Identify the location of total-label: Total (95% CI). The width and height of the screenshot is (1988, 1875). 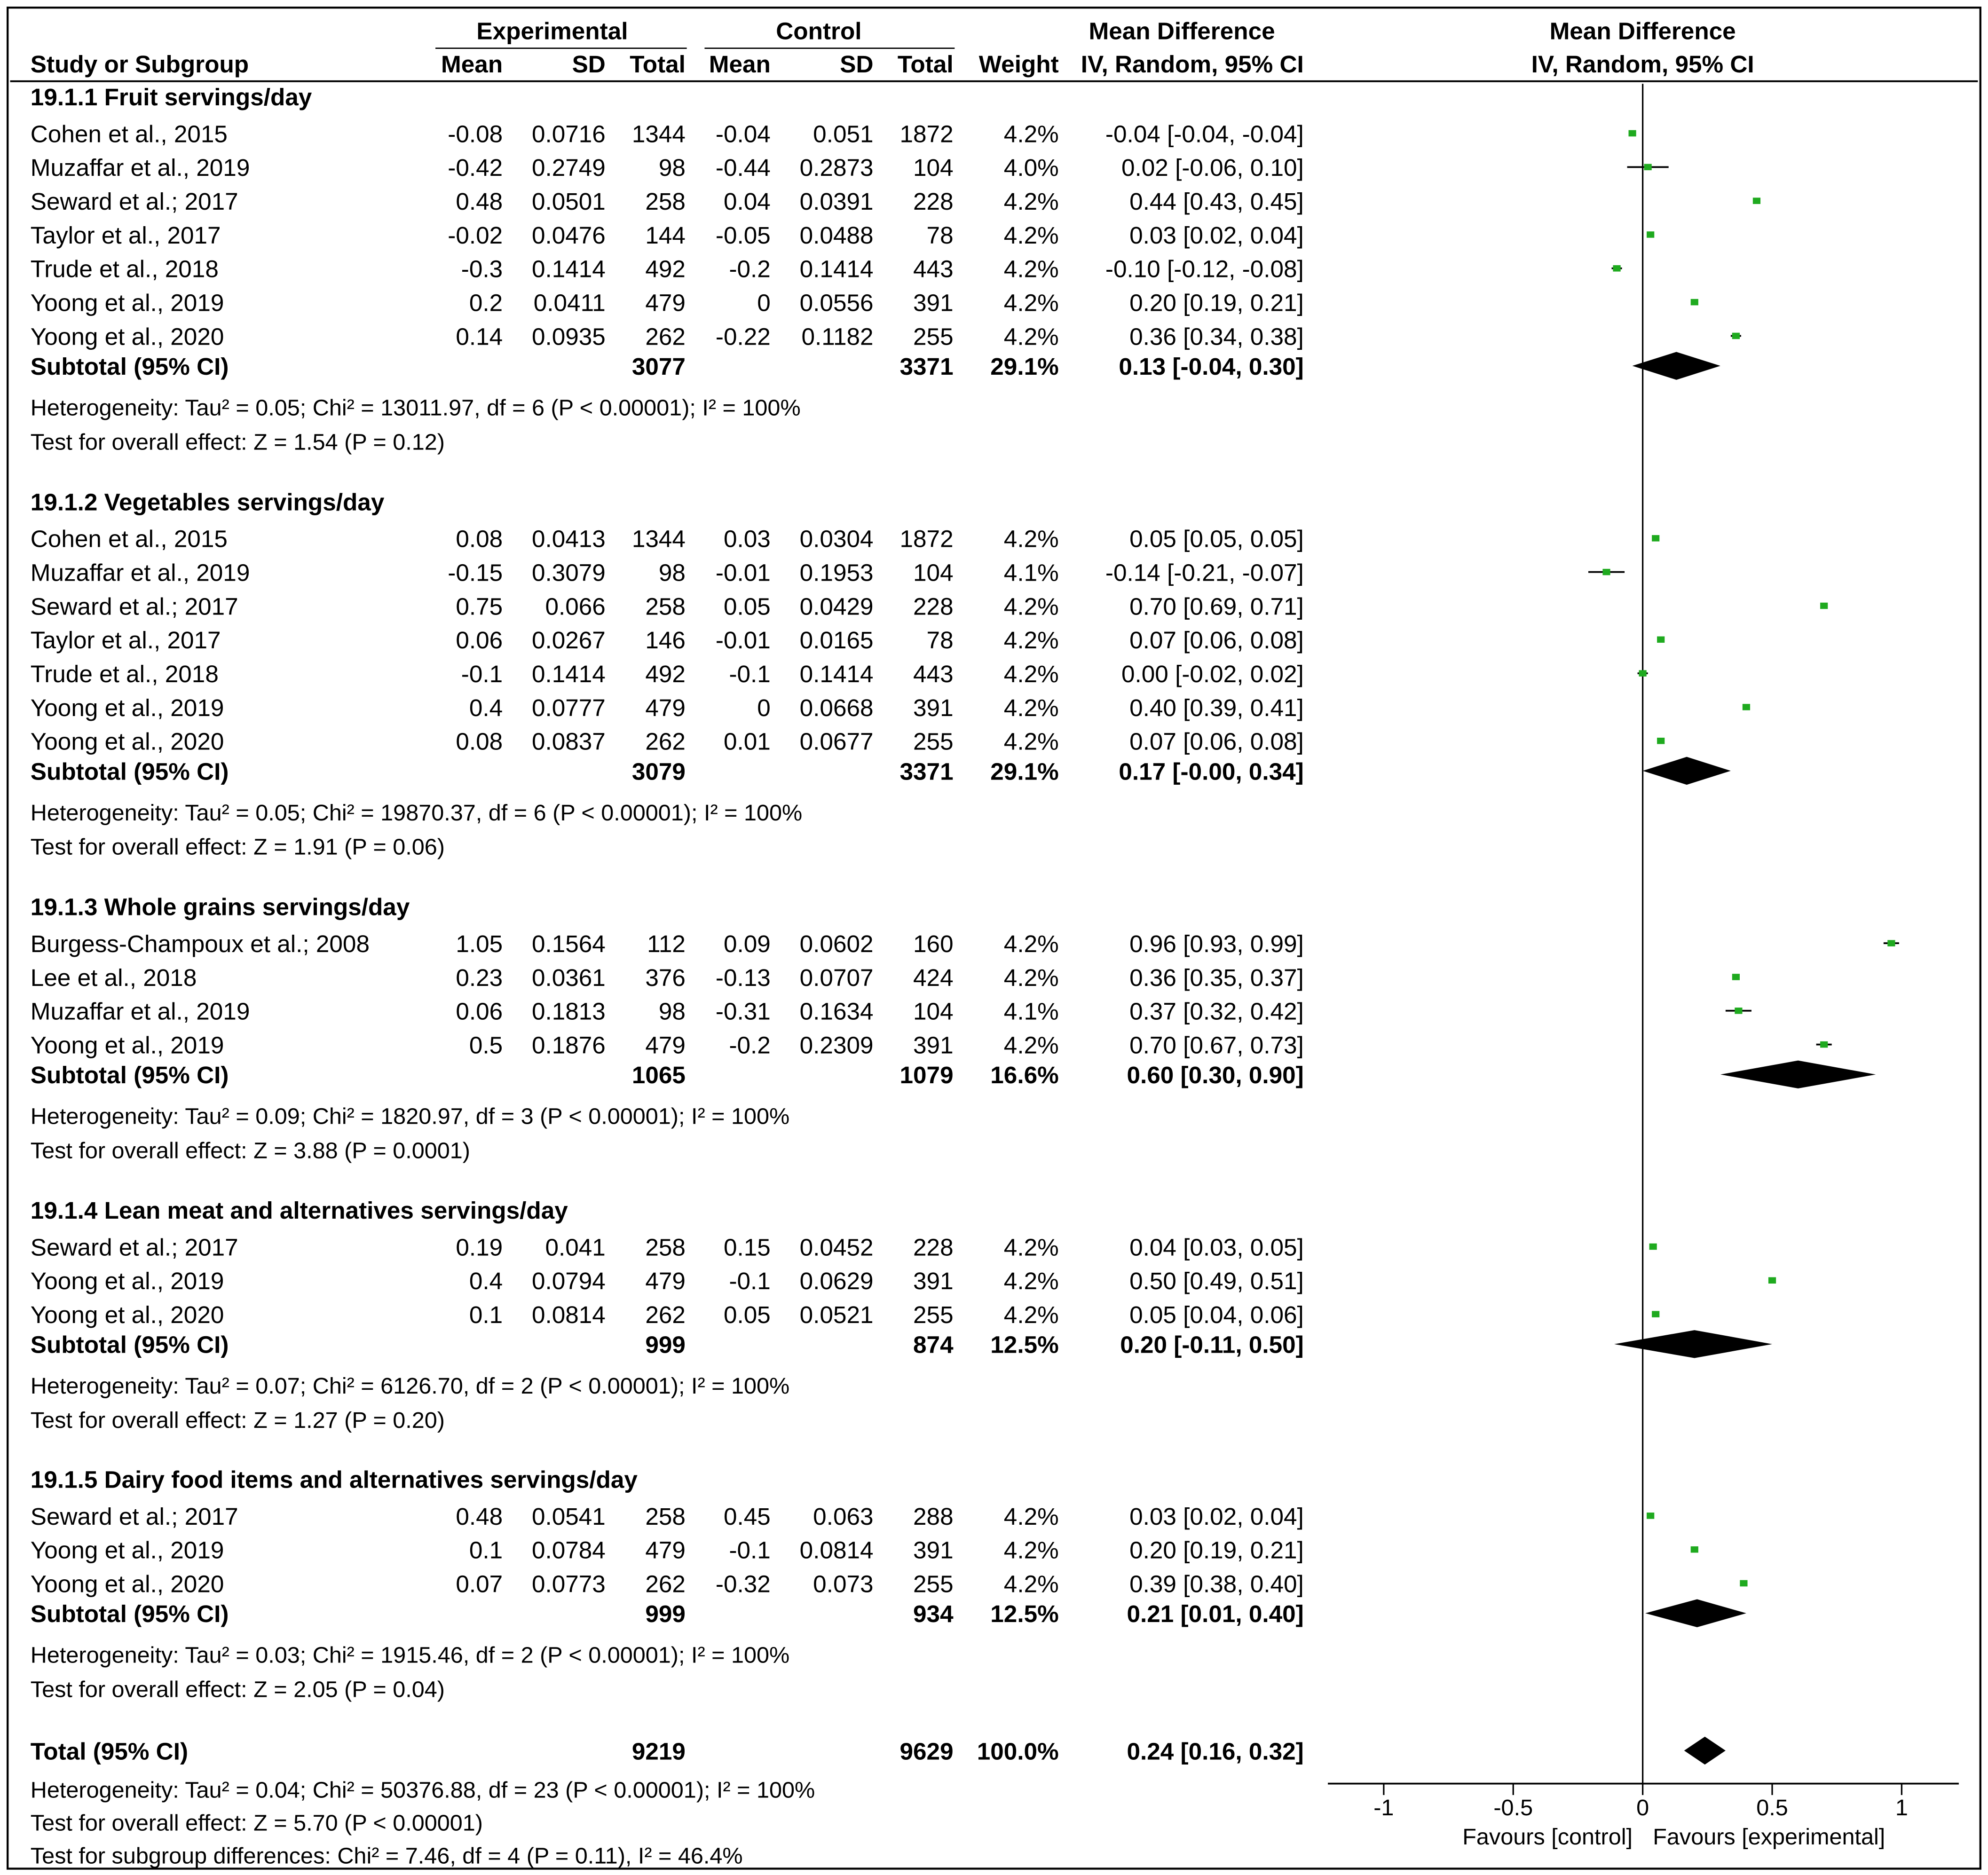
(109, 1751).